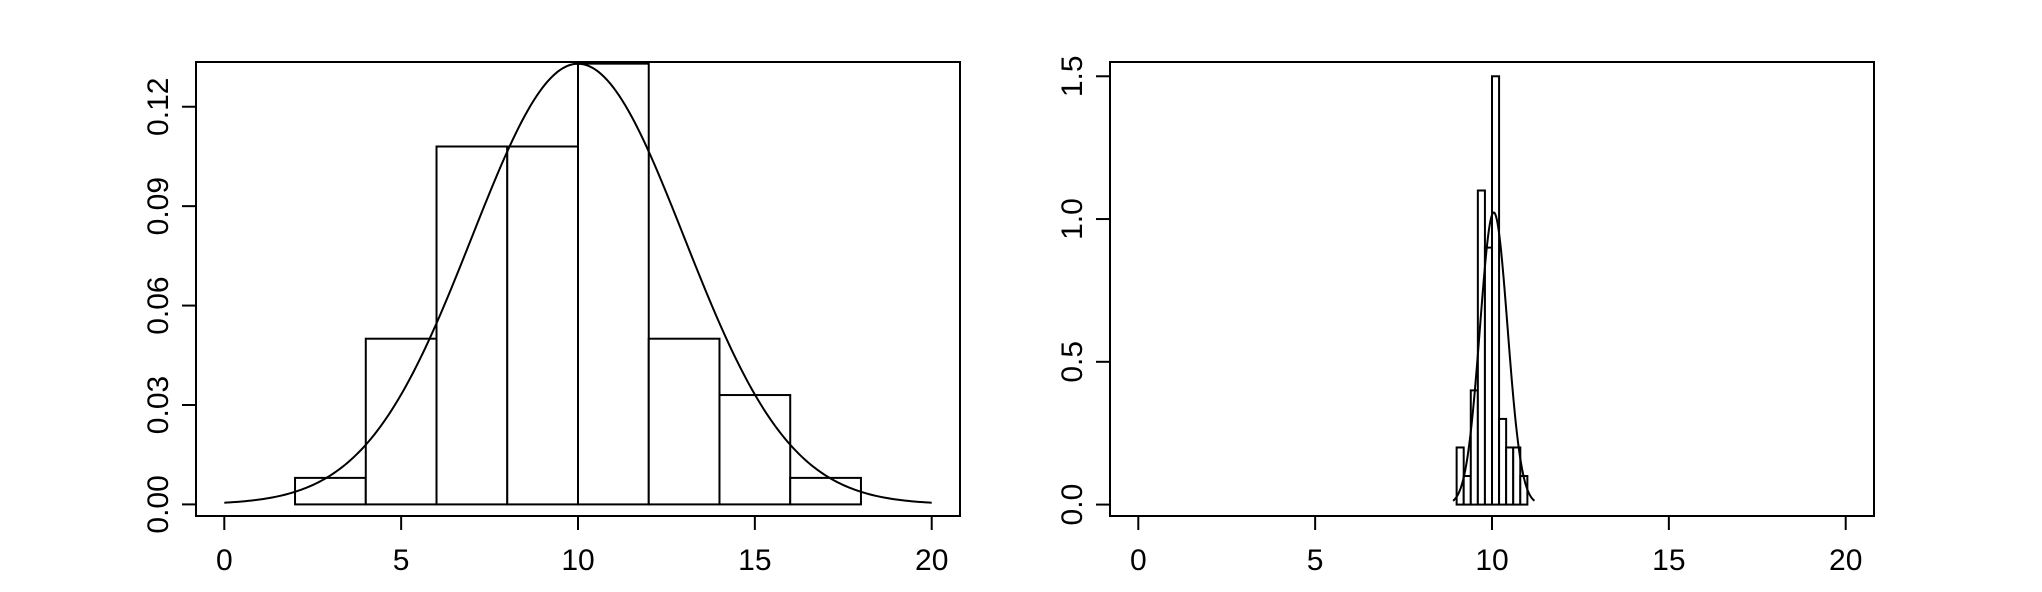  What do you see at coordinates (1072, 362) in the screenshot?
I see `y-tick-label: 0.5` at bounding box center [1072, 362].